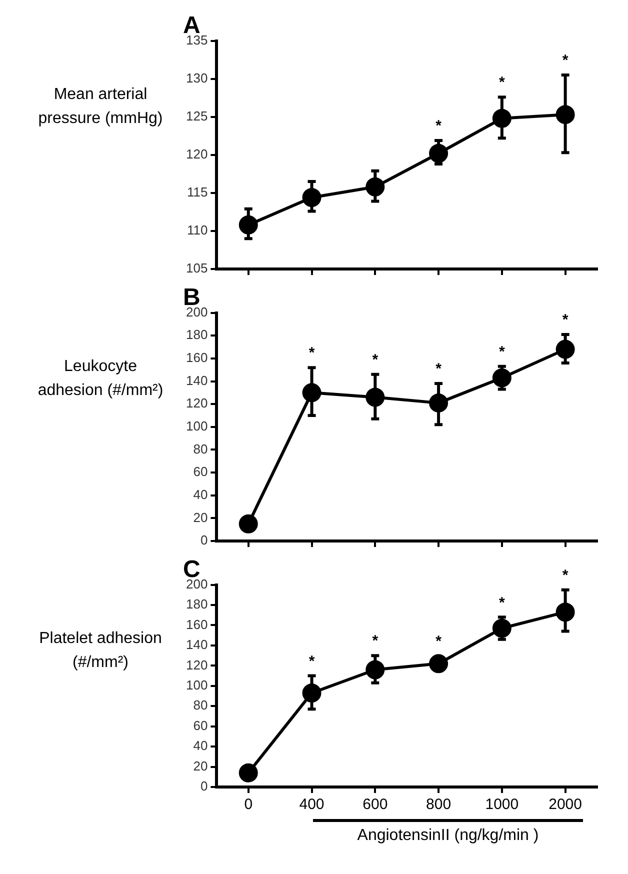 The image size is (628, 874). I want to click on x-tick-label: 800, so click(439, 805).